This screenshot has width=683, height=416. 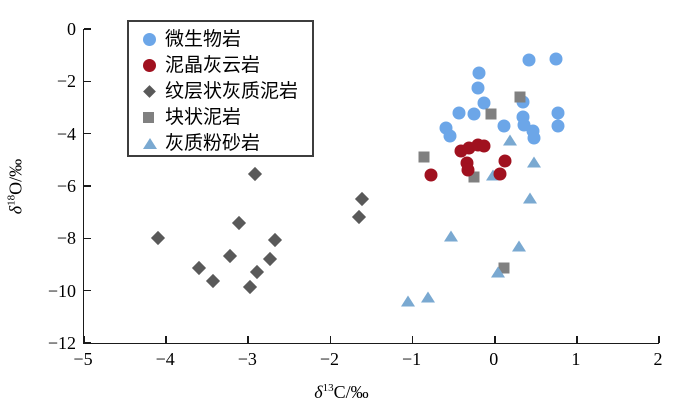 What do you see at coordinates (494, 359) in the screenshot?
I see `x-tick-label: 0` at bounding box center [494, 359].